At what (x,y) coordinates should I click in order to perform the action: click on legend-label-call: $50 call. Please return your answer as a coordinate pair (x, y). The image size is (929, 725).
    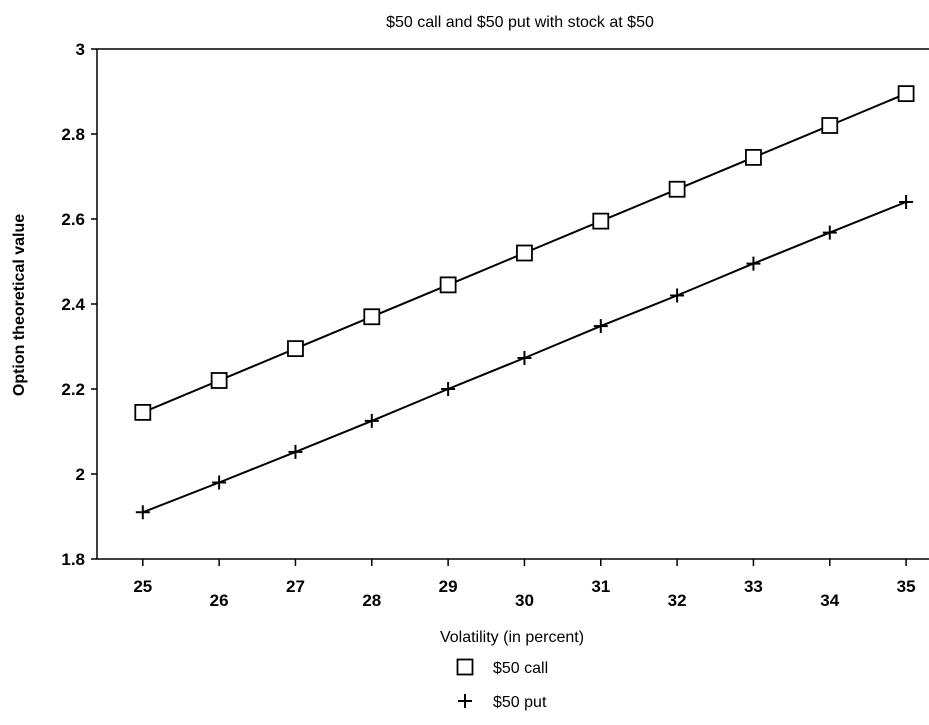
    Looking at the image, I should click on (520, 668).